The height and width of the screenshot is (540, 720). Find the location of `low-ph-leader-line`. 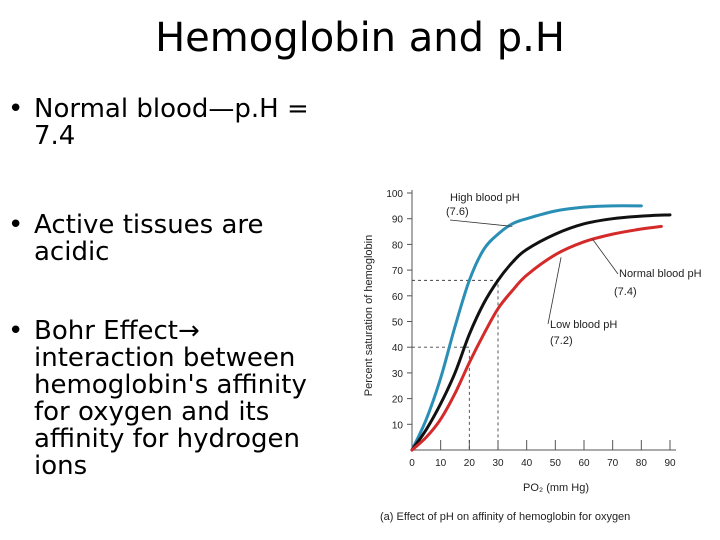

low-ph-leader-line is located at coordinates (554, 291).